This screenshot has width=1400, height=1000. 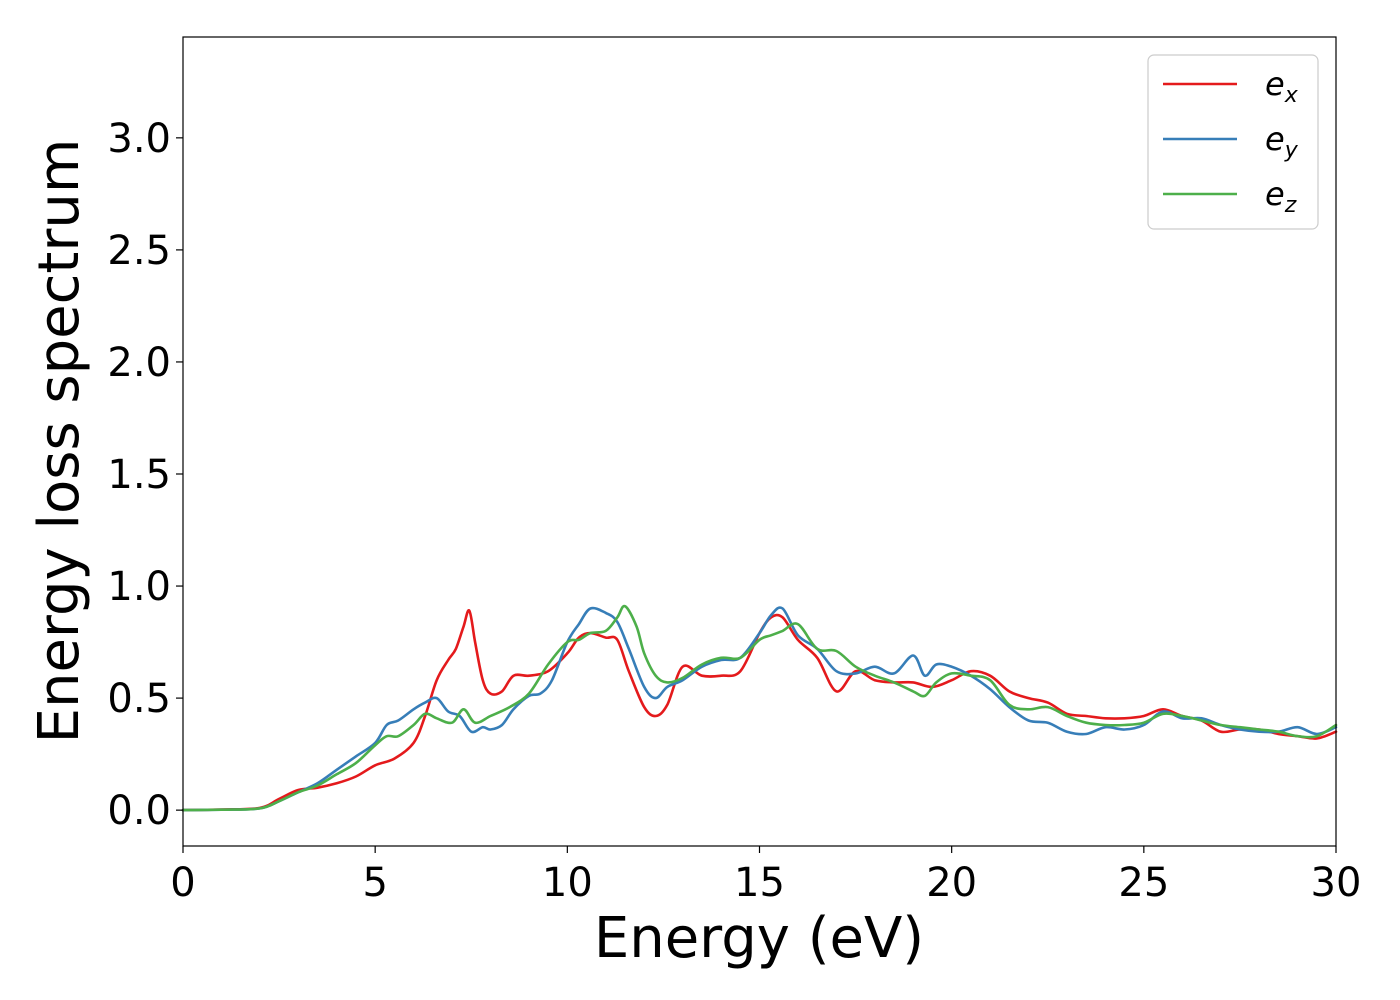 What do you see at coordinates (139, 811) in the screenshot?
I see `y-tick-label: 0.0` at bounding box center [139, 811].